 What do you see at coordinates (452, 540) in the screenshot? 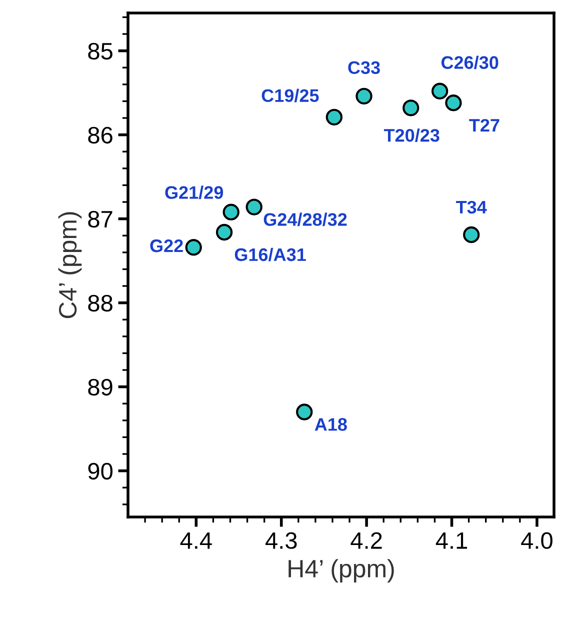
I see `x-tick-label: 4.1` at bounding box center [452, 540].